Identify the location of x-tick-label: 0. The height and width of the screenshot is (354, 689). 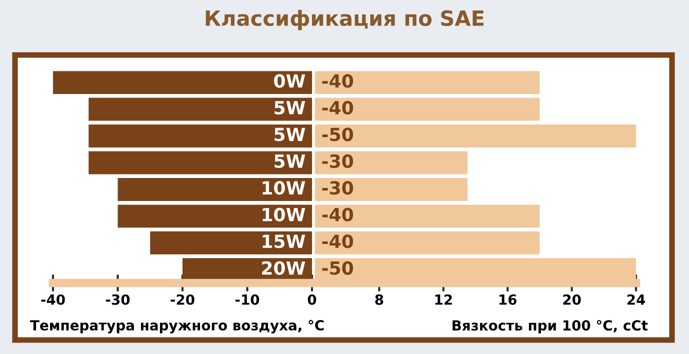
(312, 299).